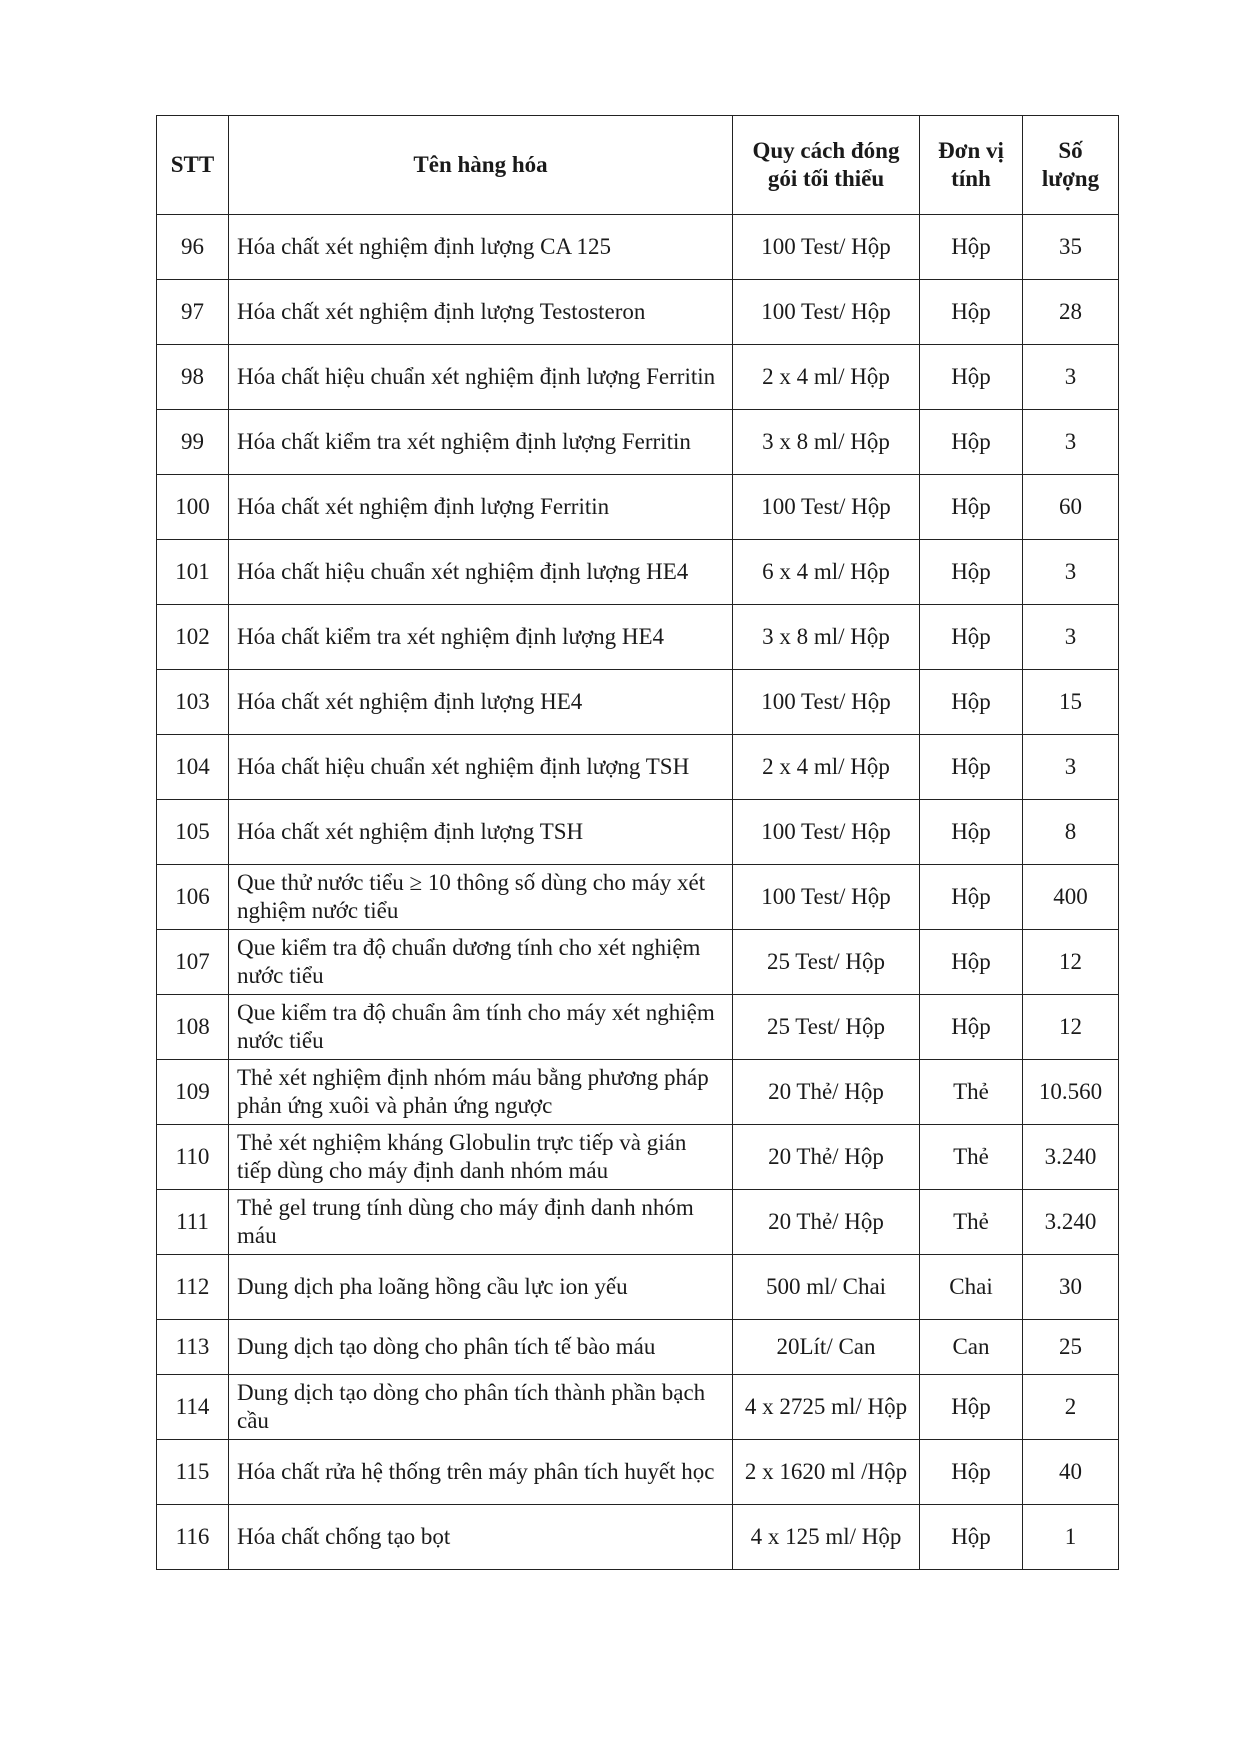 The width and height of the screenshot is (1240, 1753). What do you see at coordinates (1070, 312) in the screenshot?
I see `cell-quantity: 28` at bounding box center [1070, 312].